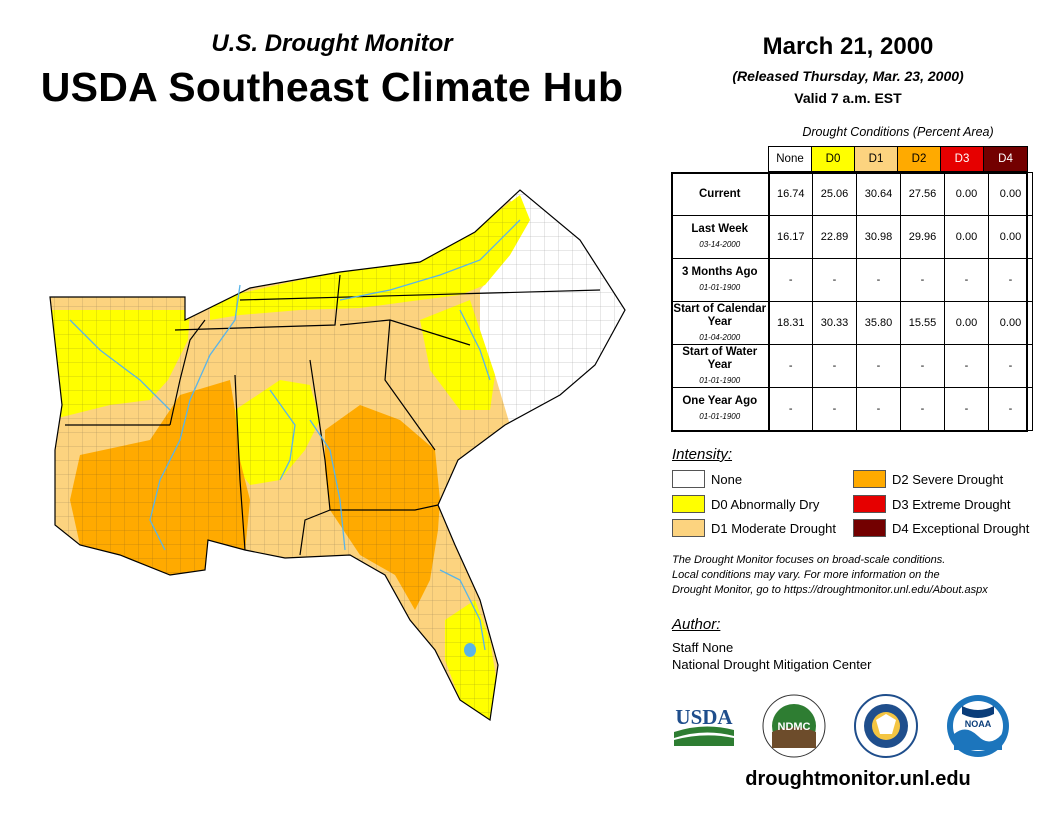 The width and height of the screenshot is (1056, 816). Describe the element at coordinates (919, 159) in the screenshot. I see `col-header-d2: D2` at that location.